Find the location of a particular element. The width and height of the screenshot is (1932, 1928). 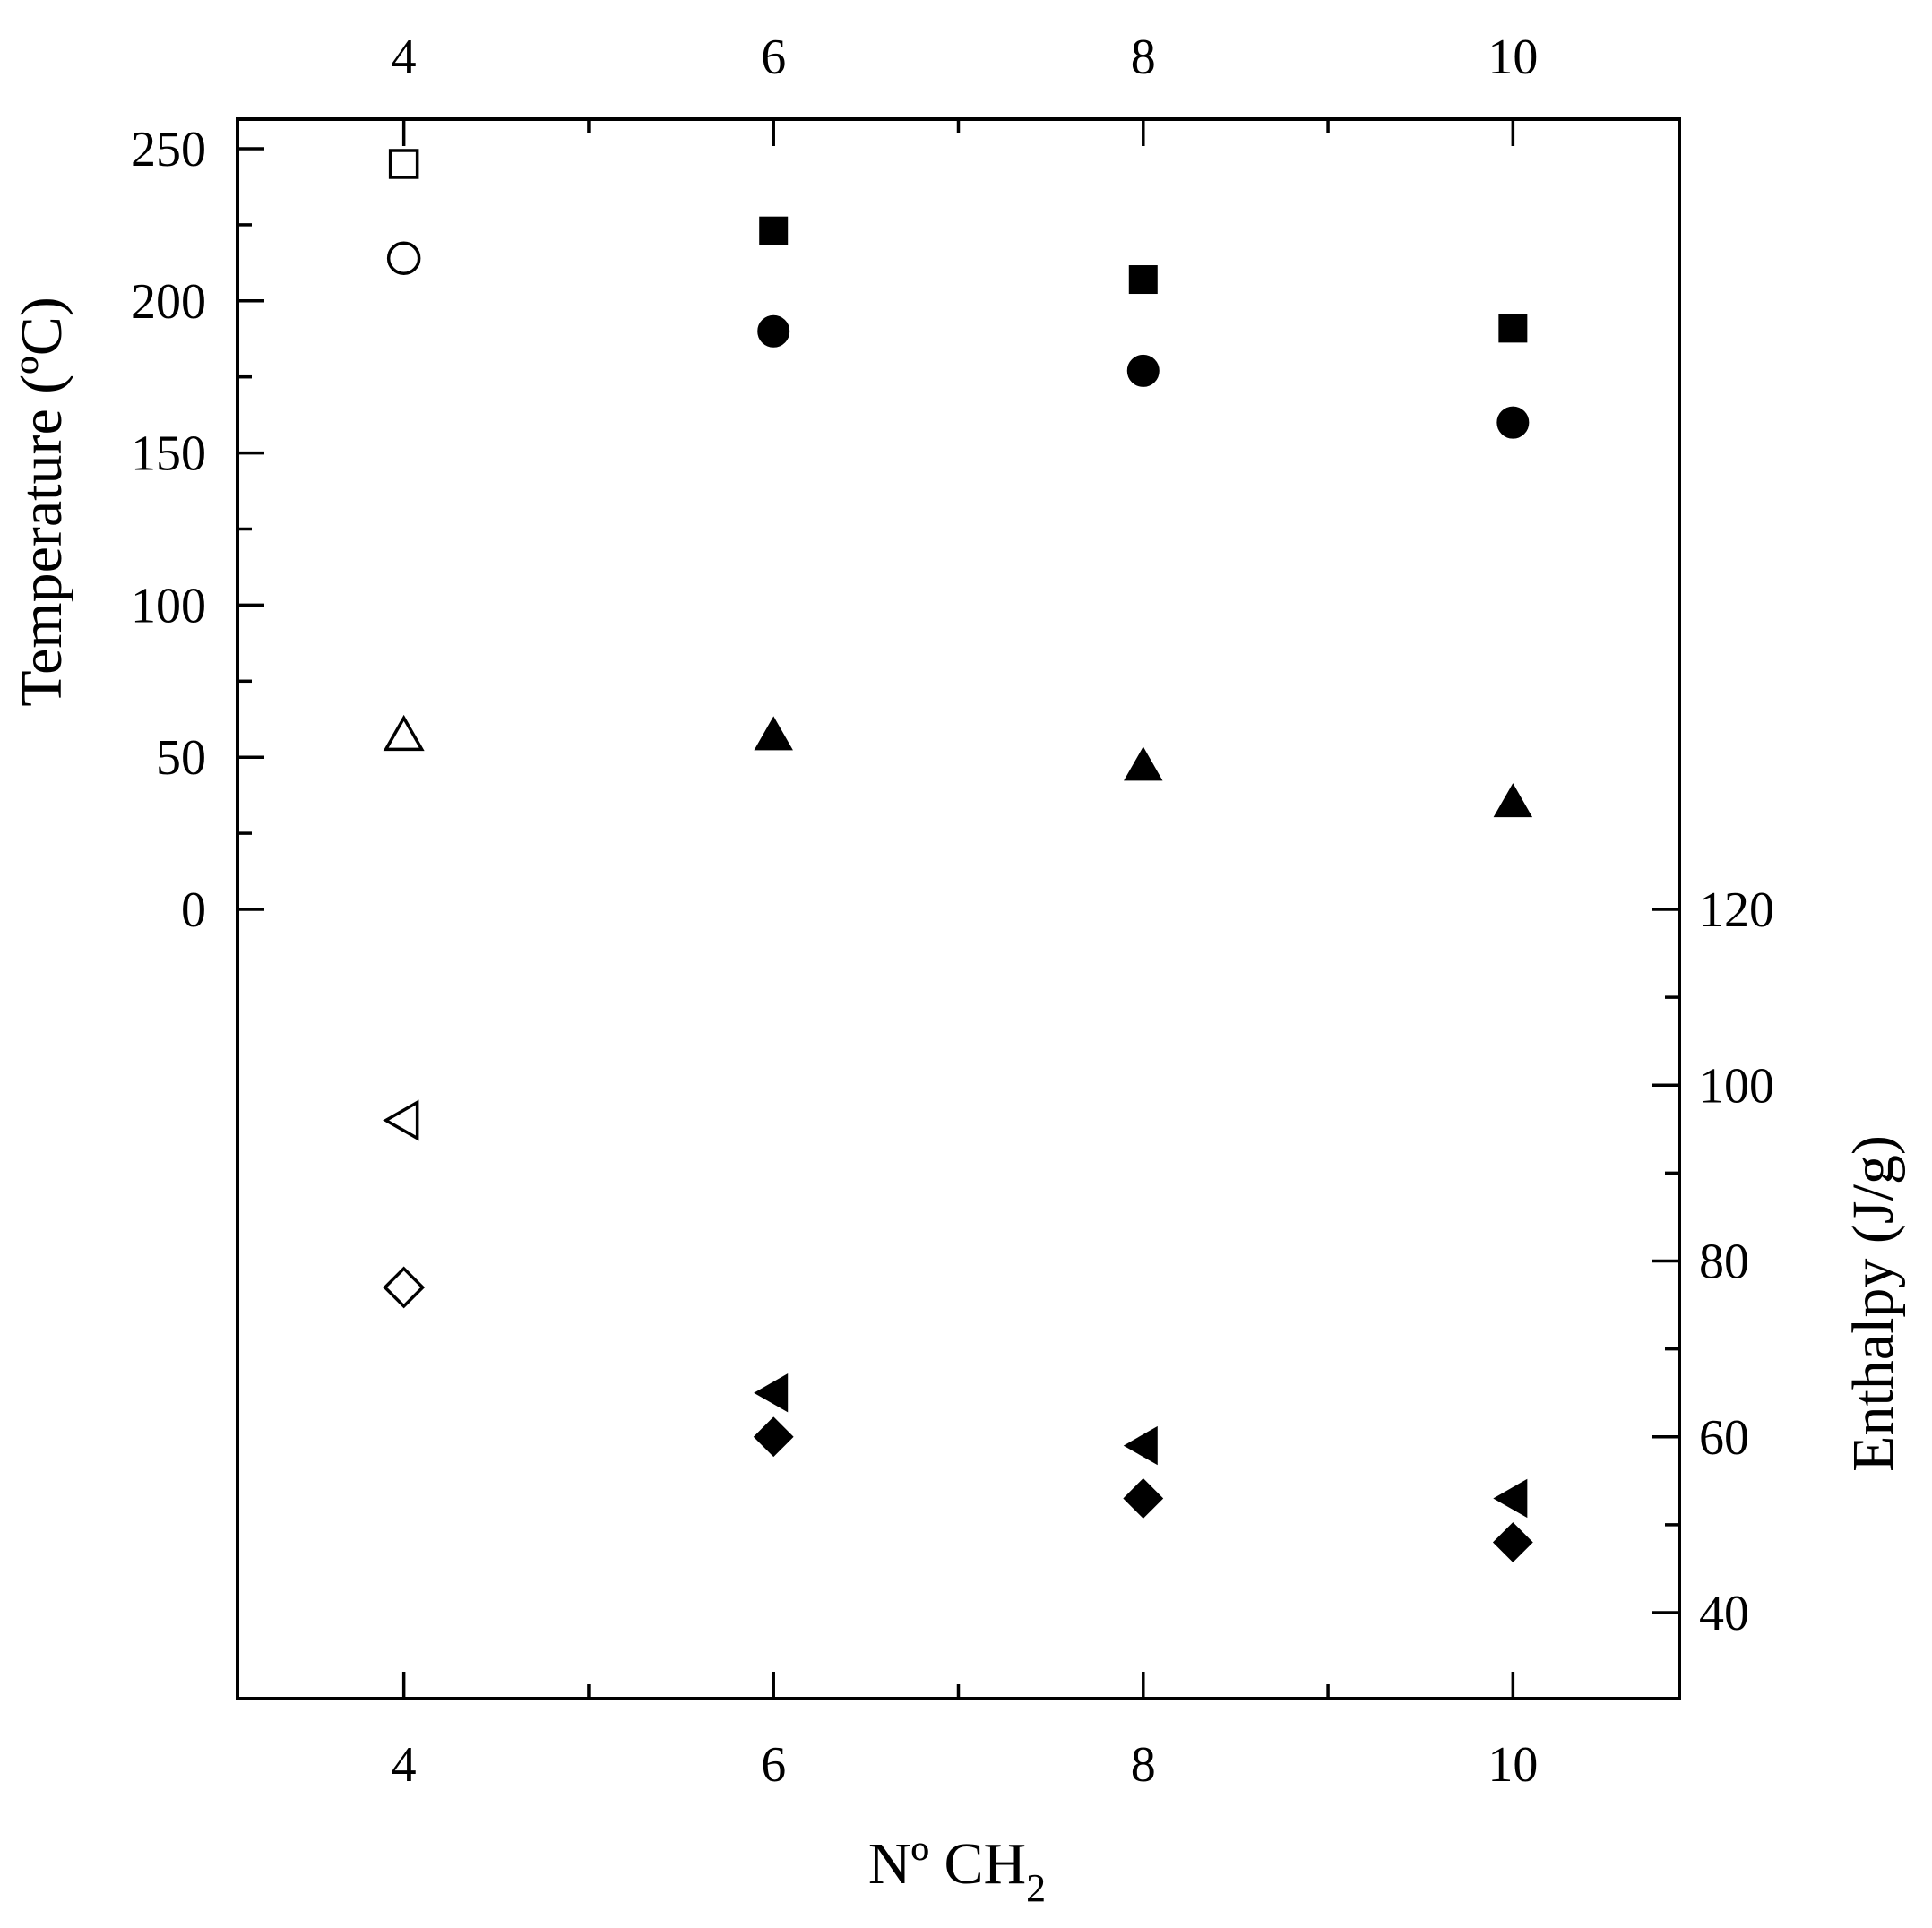

y-left-tick-label: 100 is located at coordinates (168, 606).